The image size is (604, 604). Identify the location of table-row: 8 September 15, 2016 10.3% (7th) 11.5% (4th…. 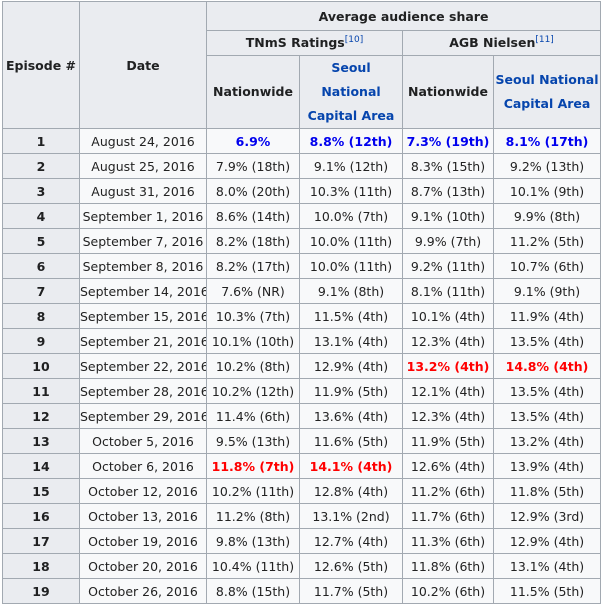
(302, 316).